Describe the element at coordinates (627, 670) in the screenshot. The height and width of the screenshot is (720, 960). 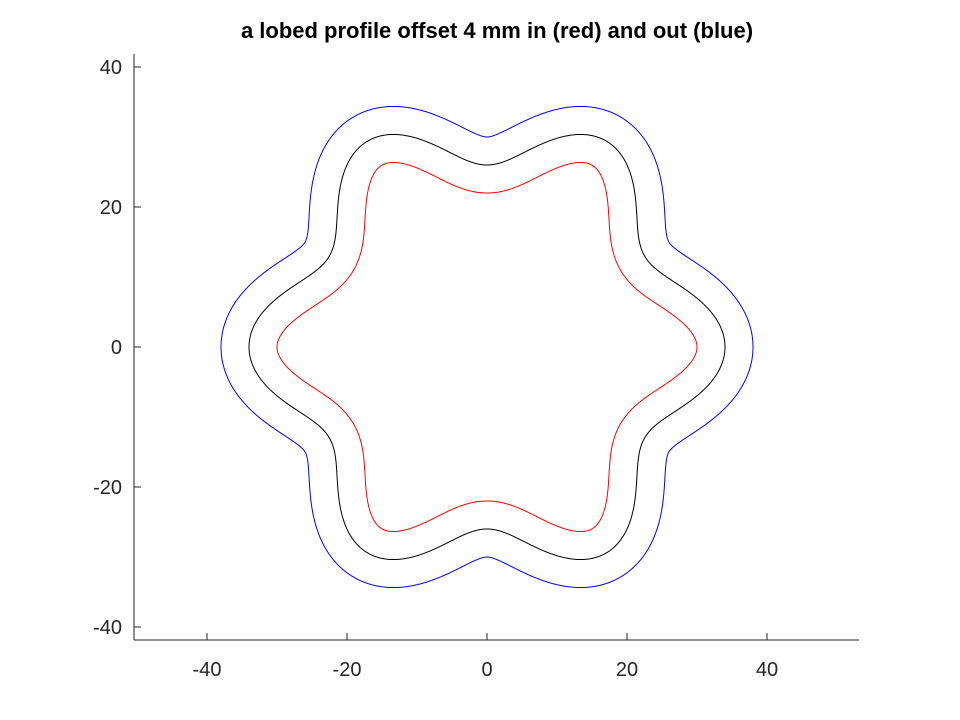
I see `x-tick-label: 20` at that location.